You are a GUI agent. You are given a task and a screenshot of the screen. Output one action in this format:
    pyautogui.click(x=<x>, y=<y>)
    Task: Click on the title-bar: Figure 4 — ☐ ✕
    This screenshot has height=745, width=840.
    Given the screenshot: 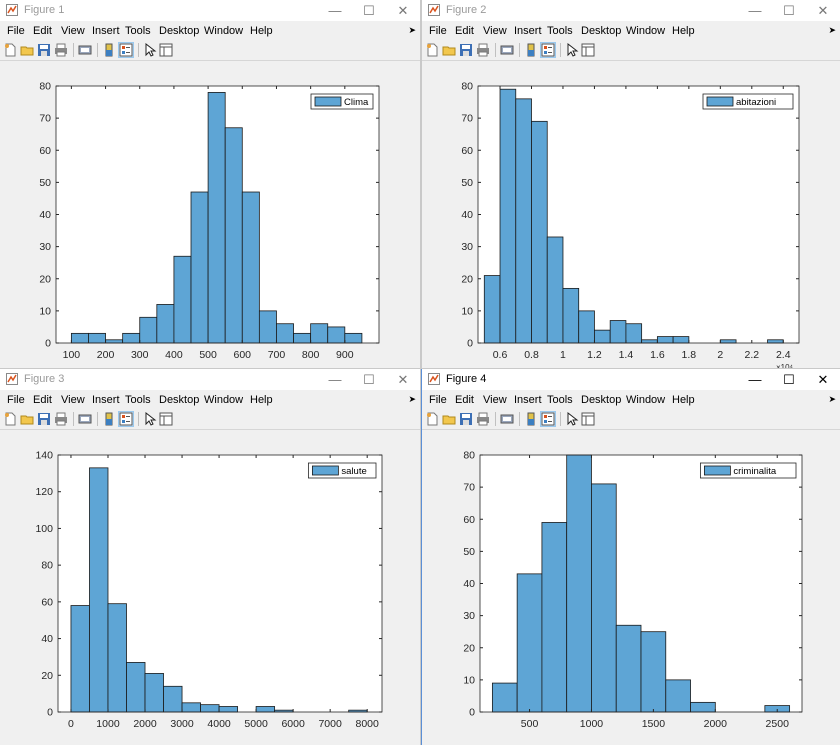 What is the action you would take?
    pyautogui.click(x=631, y=379)
    